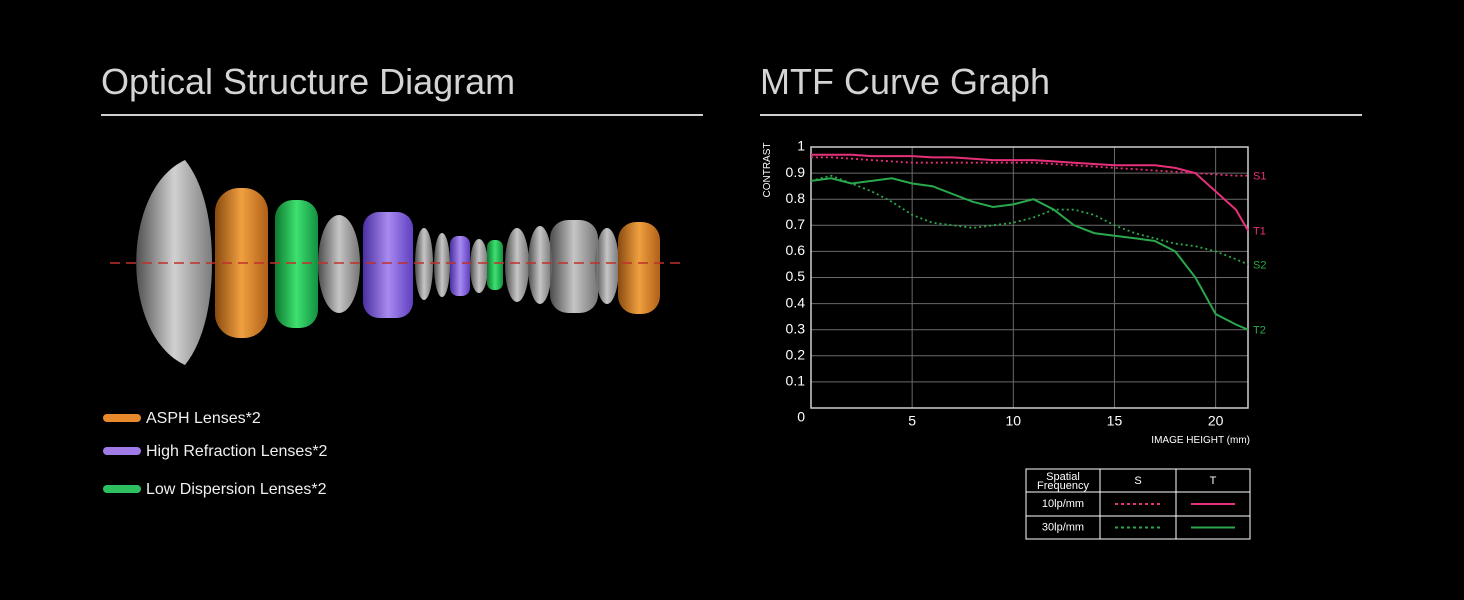  I want to click on y-axis-label: CONTRAST, so click(767, 170).